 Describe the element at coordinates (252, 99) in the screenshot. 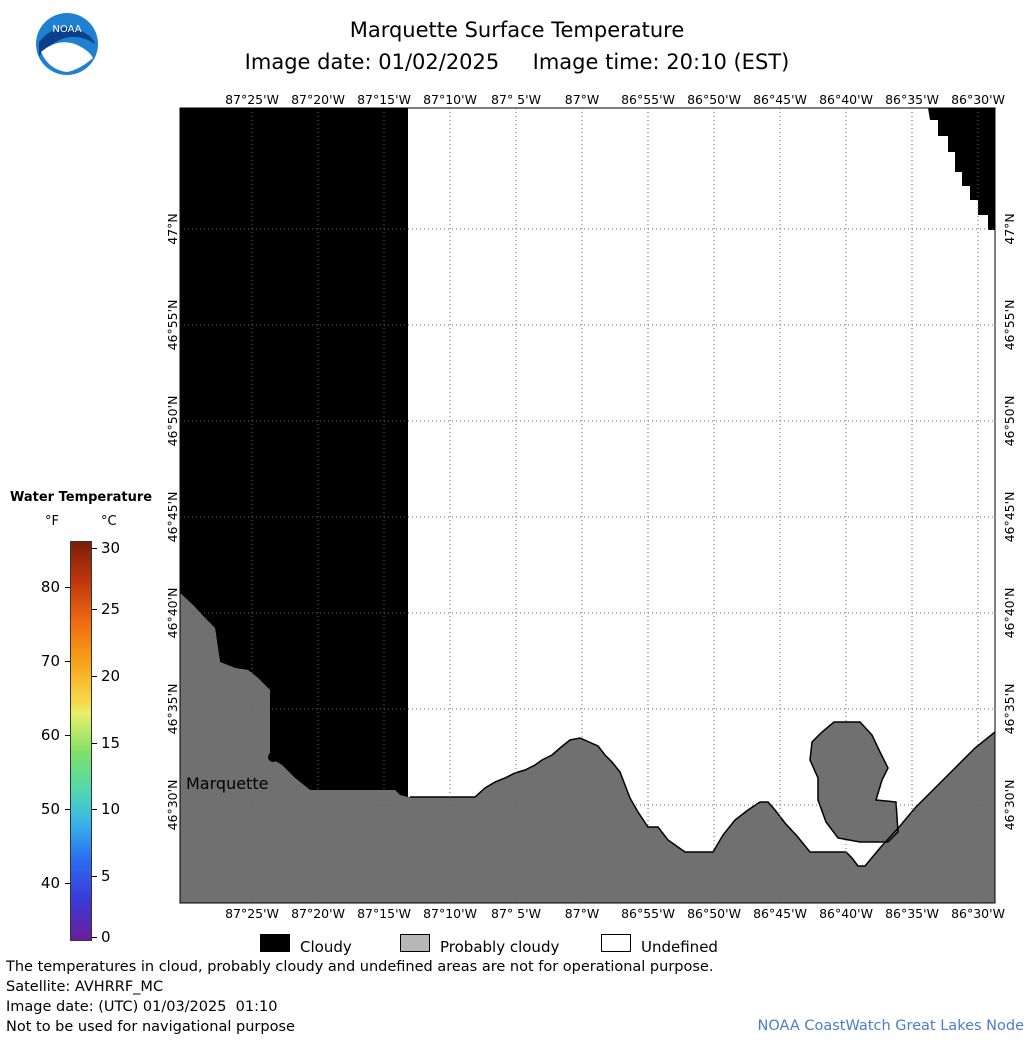

I see `longitude-label-top: 87°25'W` at that location.